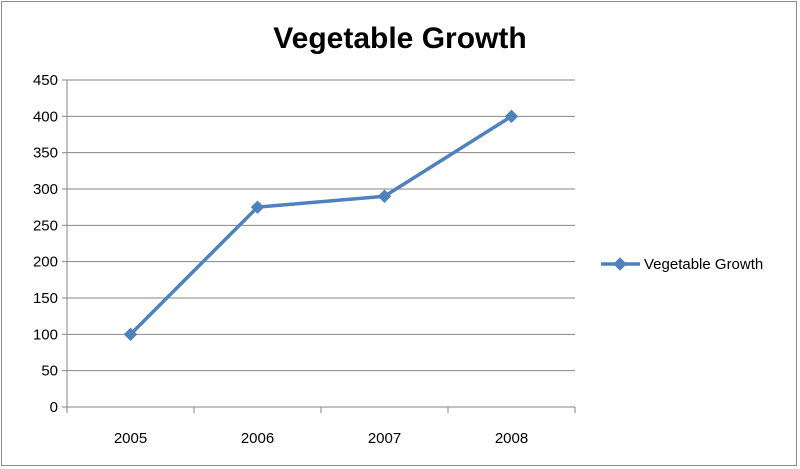  What do you see at coordinates (399, 38) in the screenshot?
I see `chart-title: Vegetable Growth` at bounding box center [399, 38].